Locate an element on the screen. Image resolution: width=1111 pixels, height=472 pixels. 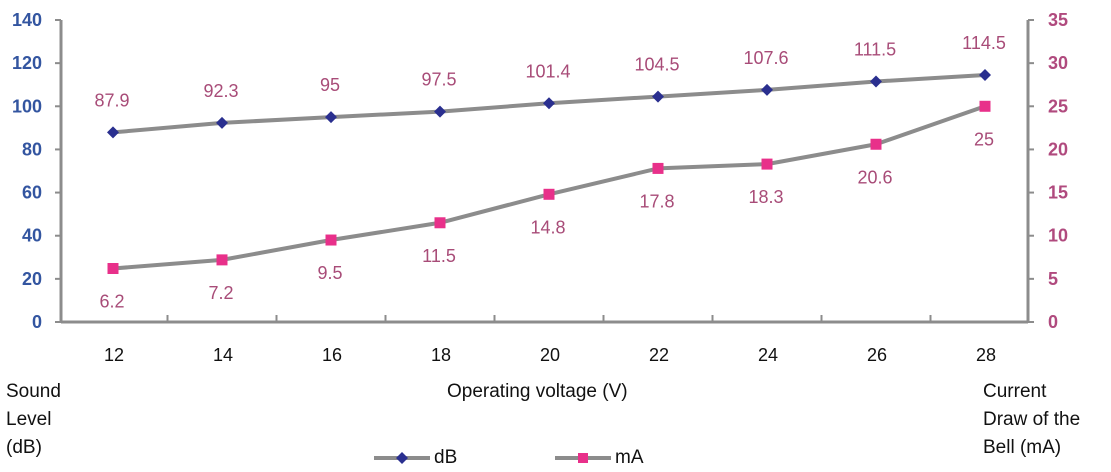
y-left-tick-label: 120 is located at coordinates (27, 63).